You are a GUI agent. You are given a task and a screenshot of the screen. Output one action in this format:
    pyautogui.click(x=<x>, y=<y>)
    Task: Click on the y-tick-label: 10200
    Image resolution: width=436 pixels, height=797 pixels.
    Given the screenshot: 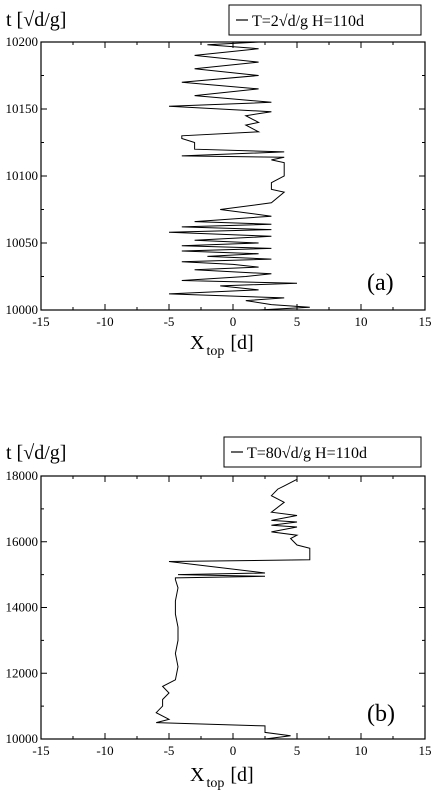 What is the action you would take?
    pyautogui.click(x=22, y=41)
    